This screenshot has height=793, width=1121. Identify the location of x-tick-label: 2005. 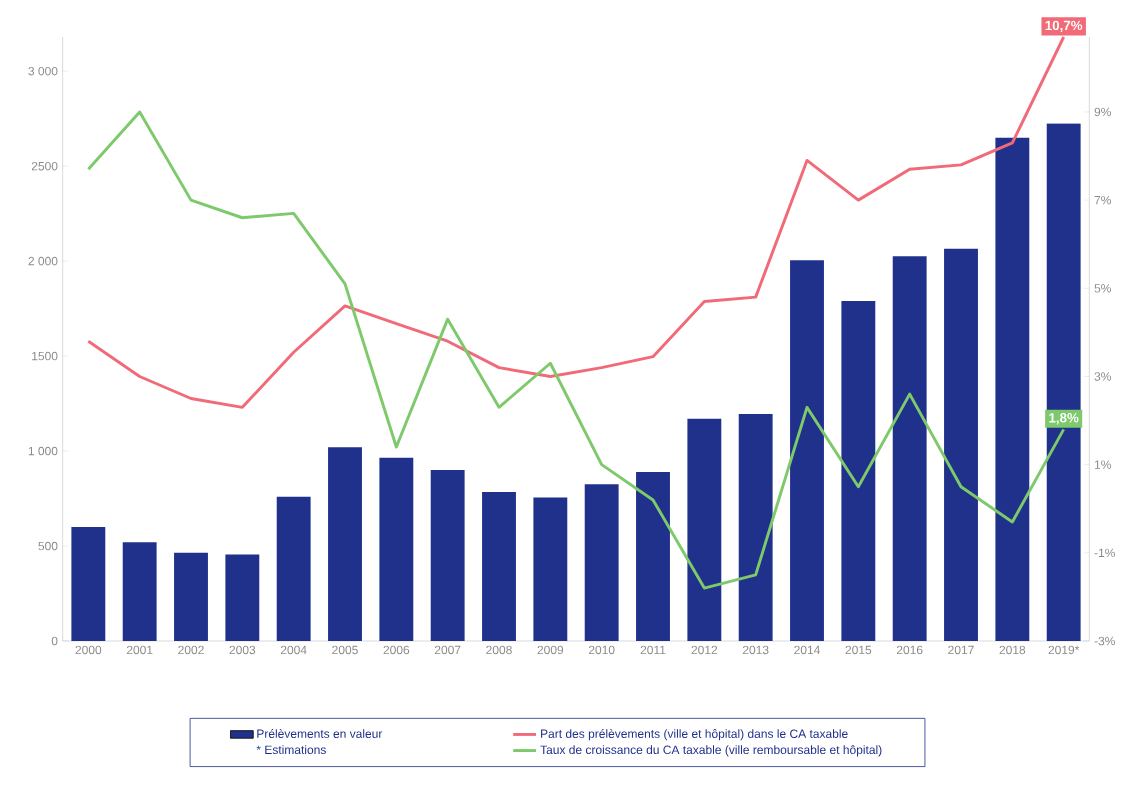
(345, 650).